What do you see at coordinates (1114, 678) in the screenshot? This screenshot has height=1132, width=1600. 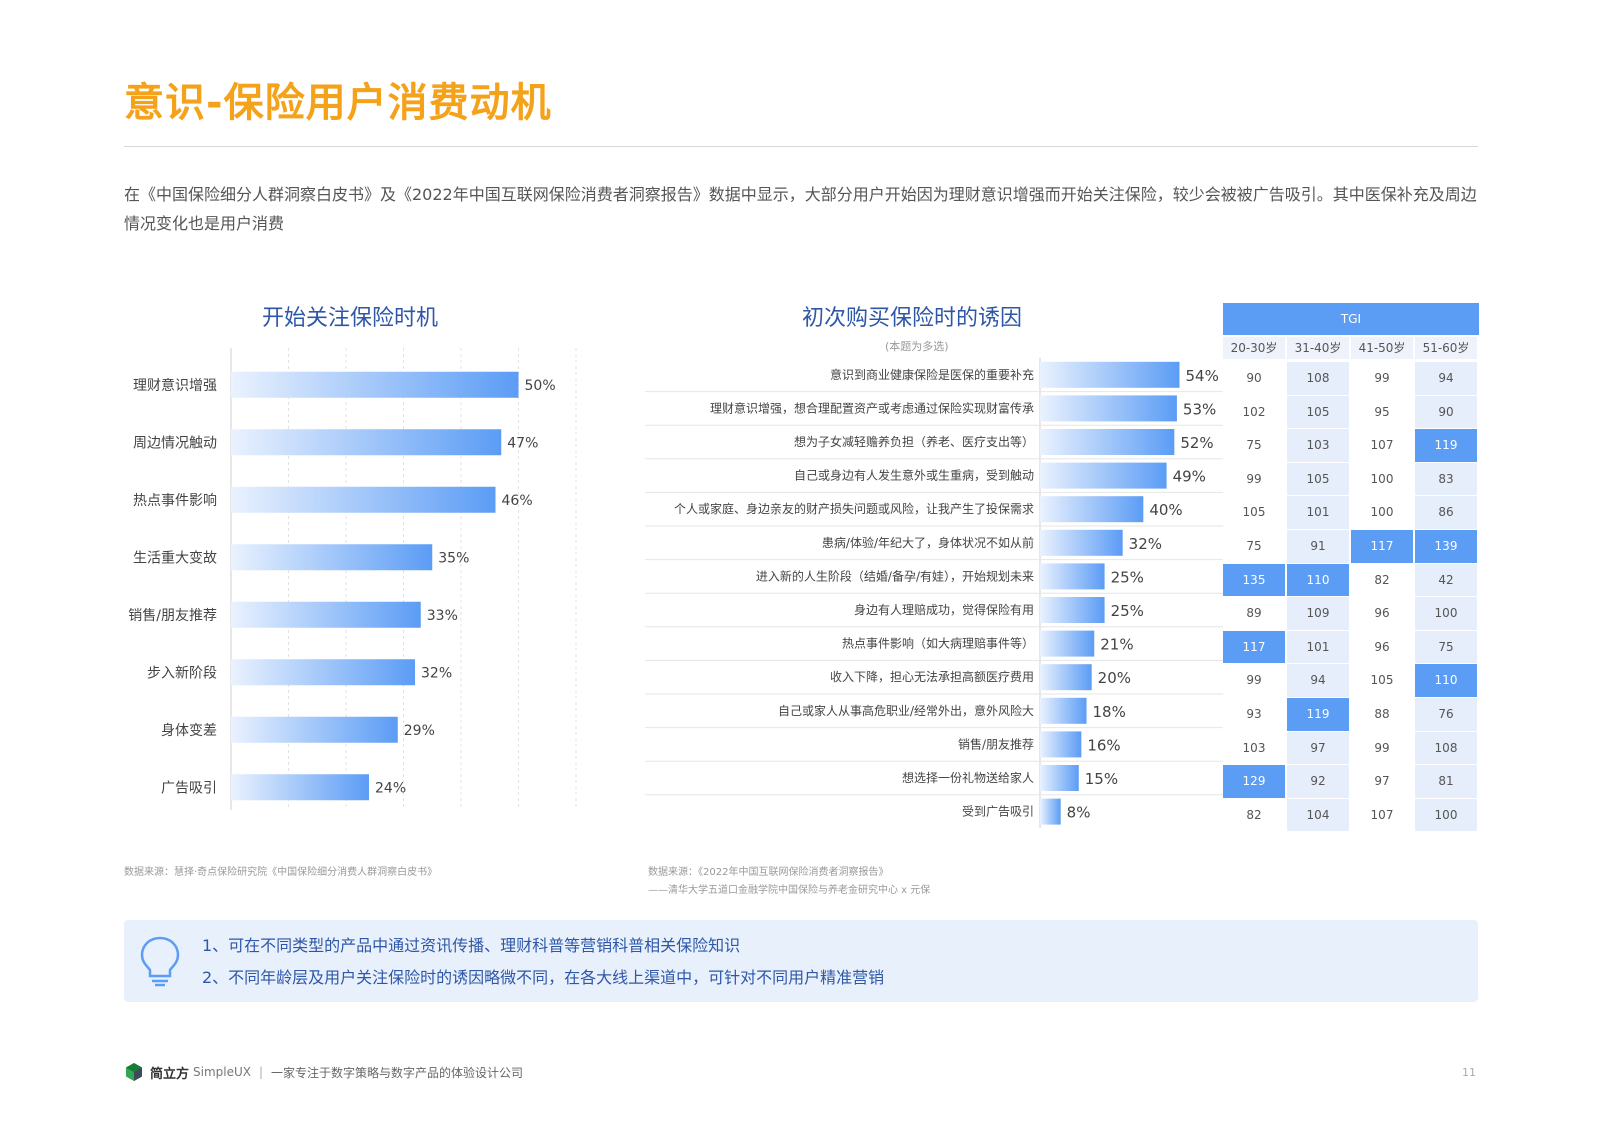 I see `bar-value-label: 20%` at bounding box center [1114, 678].